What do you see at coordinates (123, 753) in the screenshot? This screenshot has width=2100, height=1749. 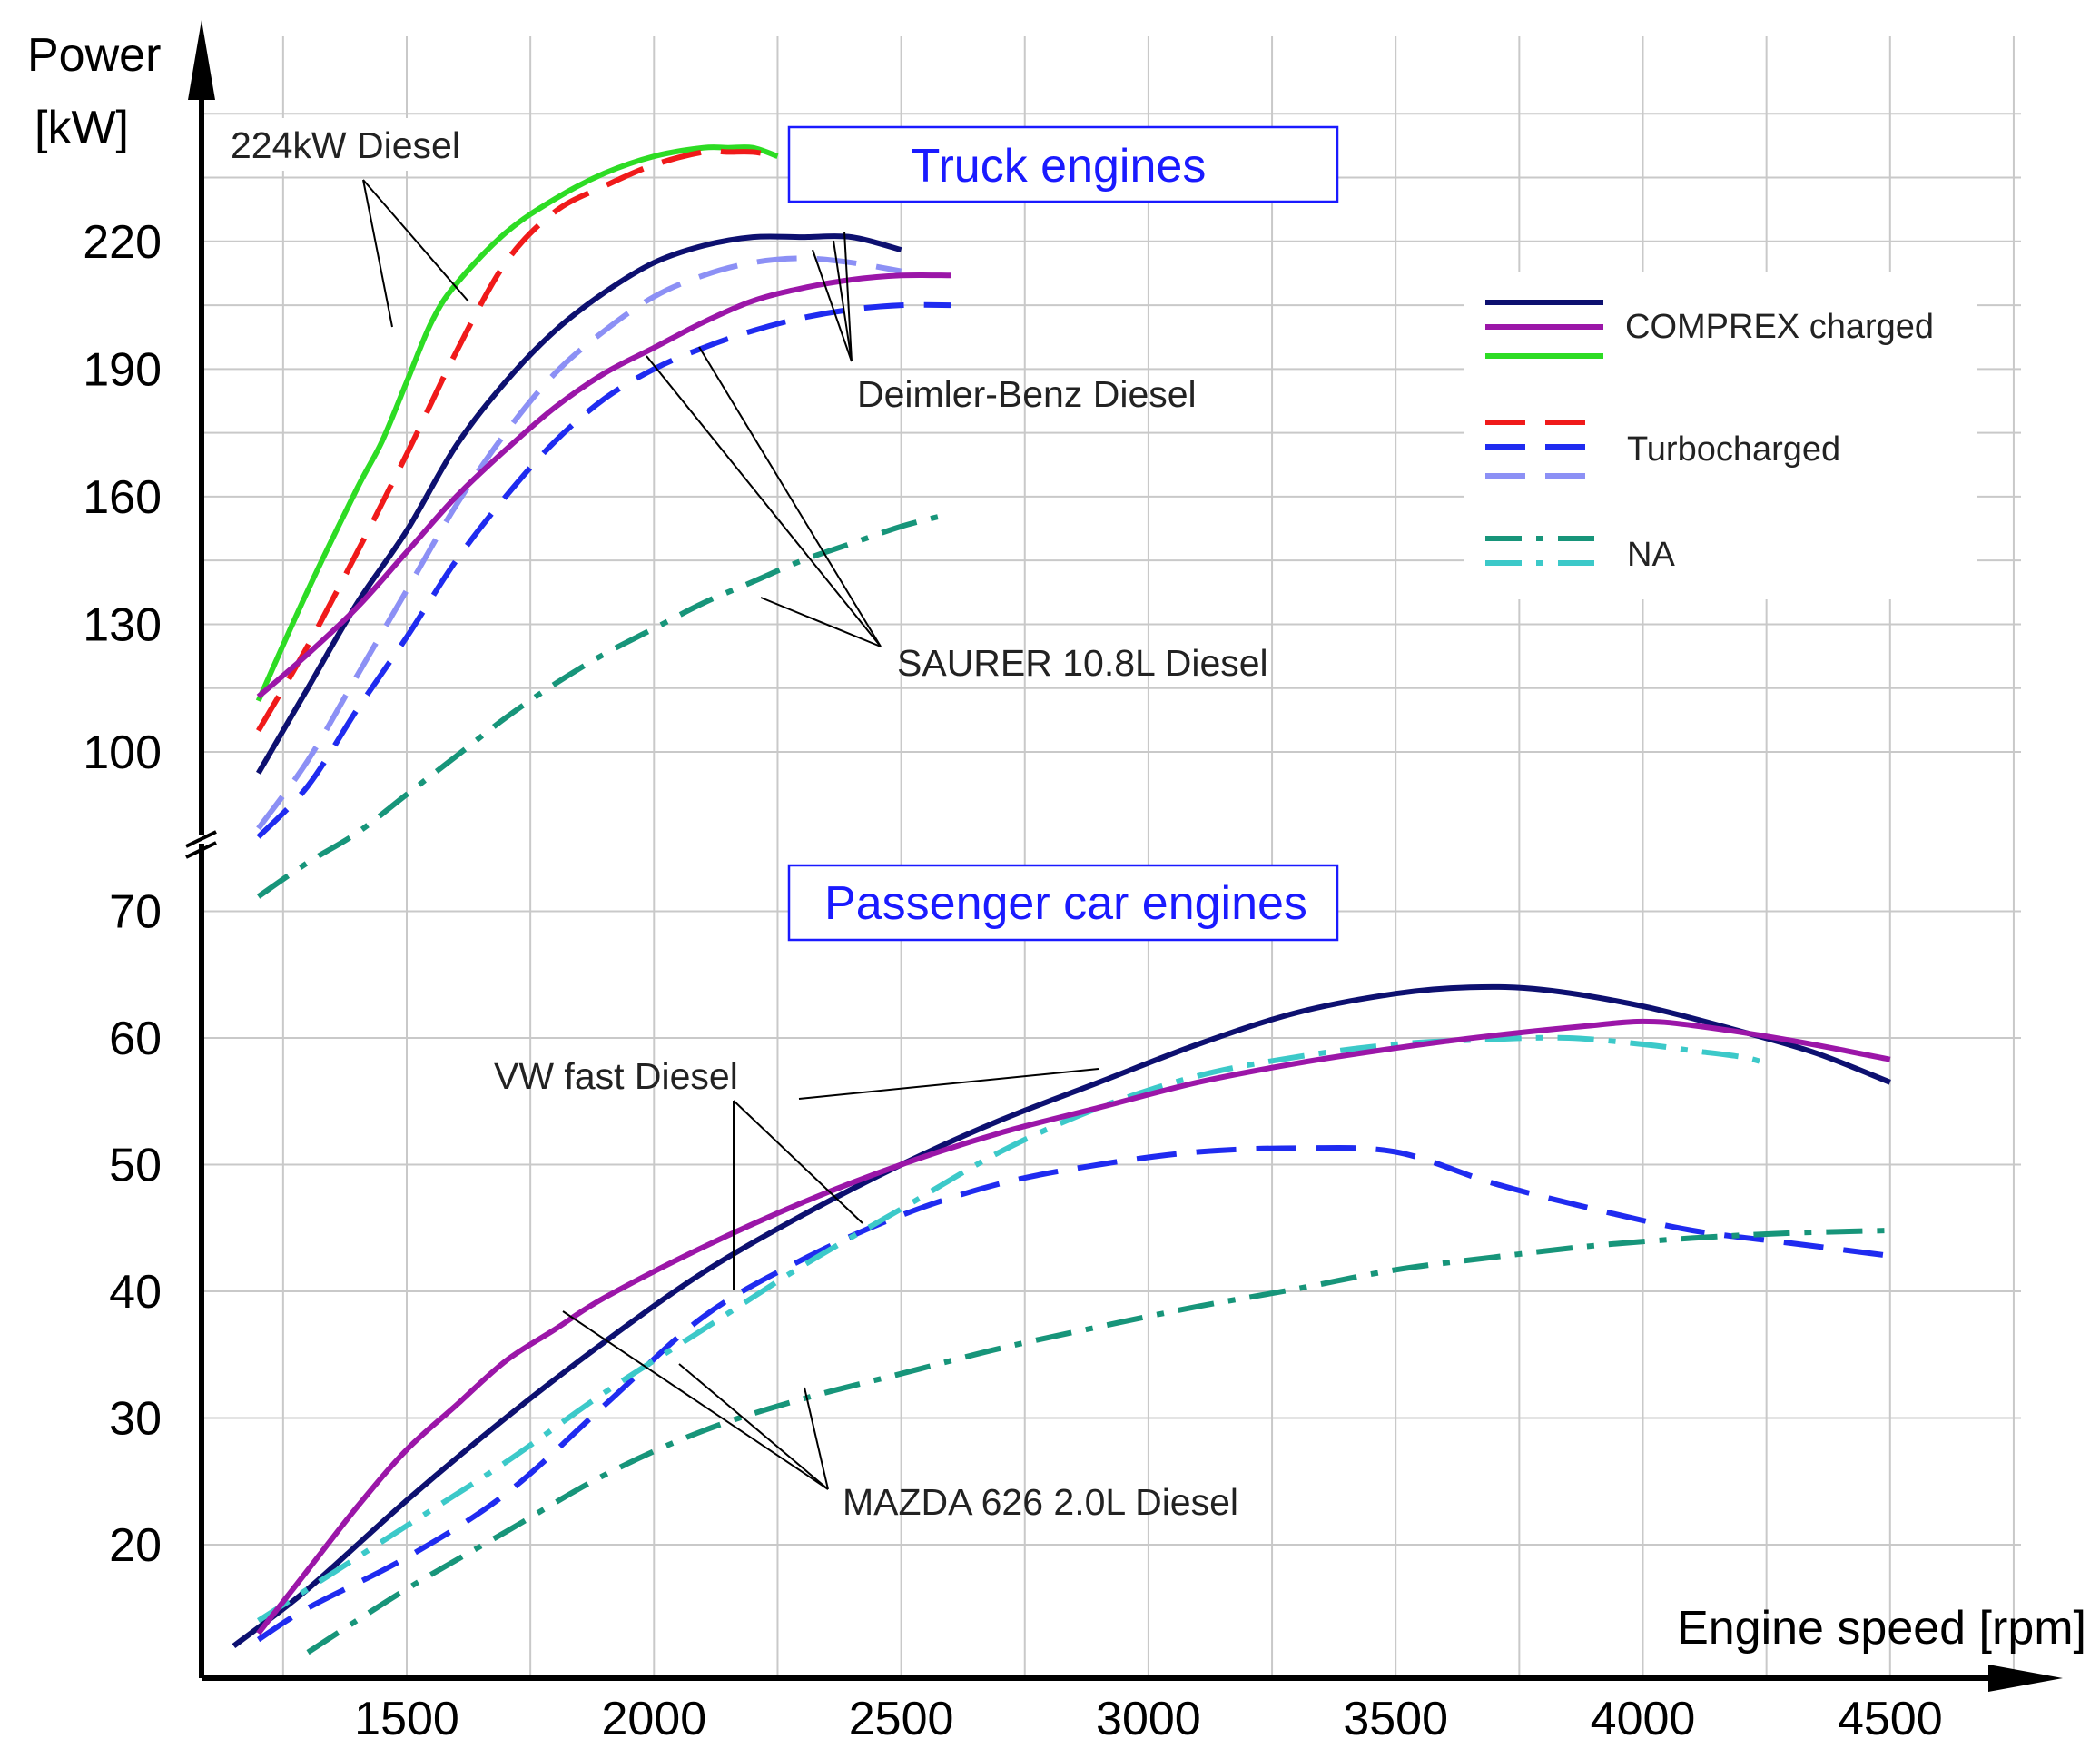 I see `y-tick-label: 100` at bounding box center [123, 753].